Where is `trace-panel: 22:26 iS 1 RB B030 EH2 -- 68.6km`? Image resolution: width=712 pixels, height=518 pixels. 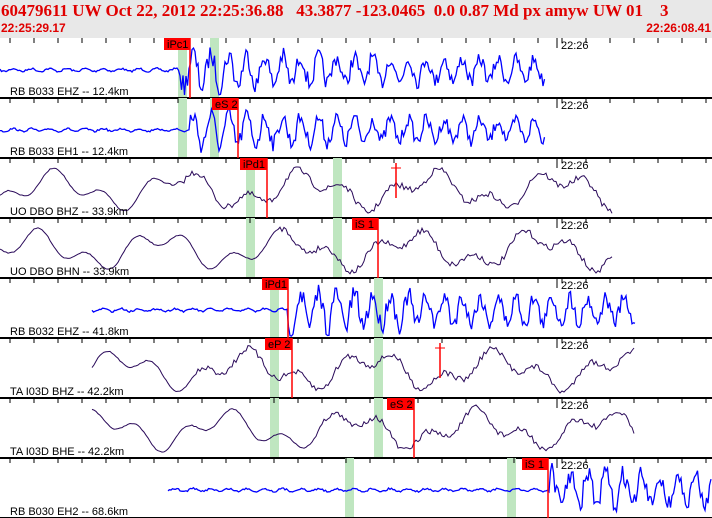
trace-panel: 22:26 iS 1 RB B030 EH2 -- 68.6km is located at coordinates (356, 488).